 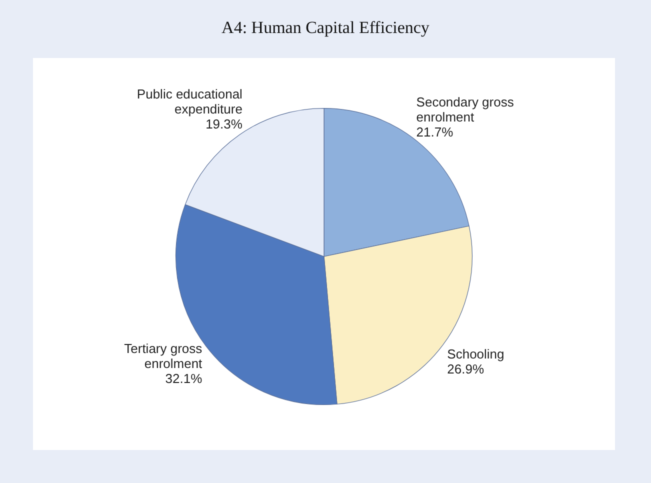 What do you see at coordinates (475, 354) in the screenshot?
I see `slice-label: Schooling` at bounding box center [475, 354].